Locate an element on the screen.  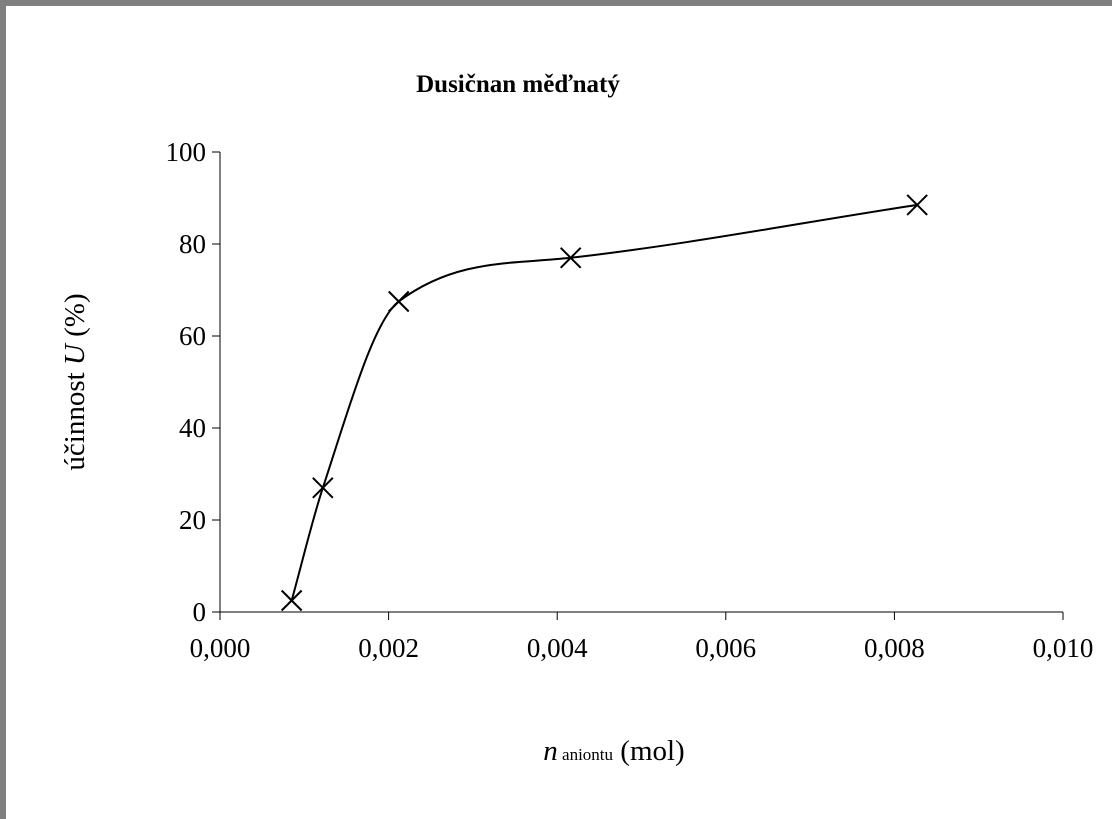
x-tick-label: 0,006 is located at coordinates (725, 648).